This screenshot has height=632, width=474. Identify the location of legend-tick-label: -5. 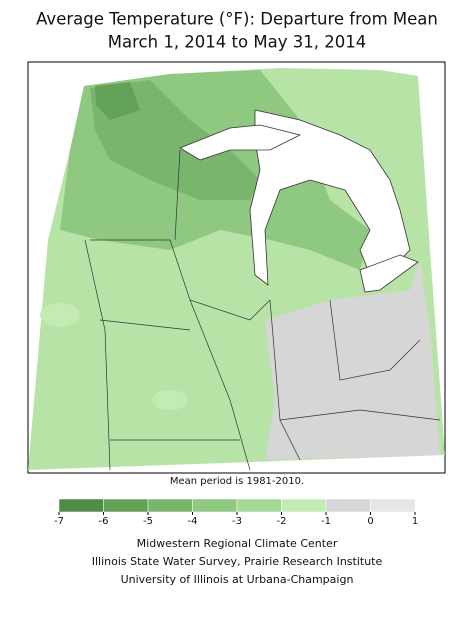
(148, 521).